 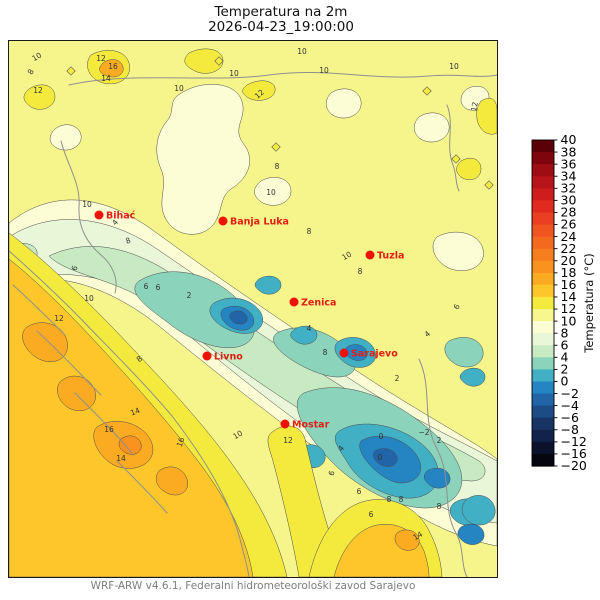 What do you see at coordinates (281, 20) in the screenshot?
I see `figure-title: Temperatura na 2m 2026-04-23_19:00:00` at bounding box center [281, 20].